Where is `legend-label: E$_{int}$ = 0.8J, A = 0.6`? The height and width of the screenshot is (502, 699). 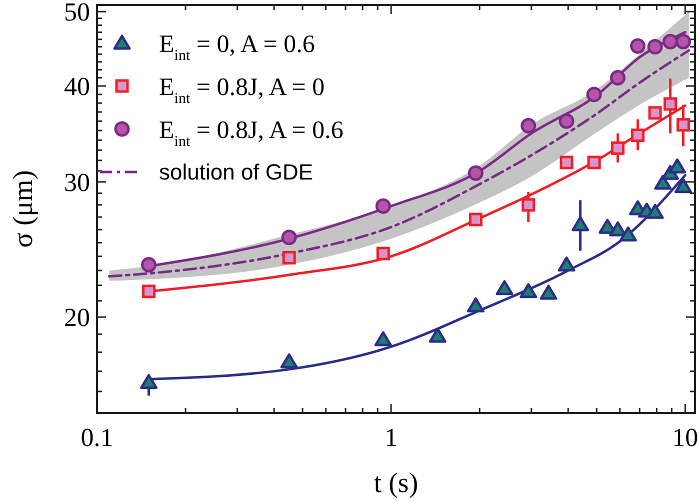
legend-label: E$_{int}$ = 0.8J, A = 0.6 is located at coordinates (251, 133).